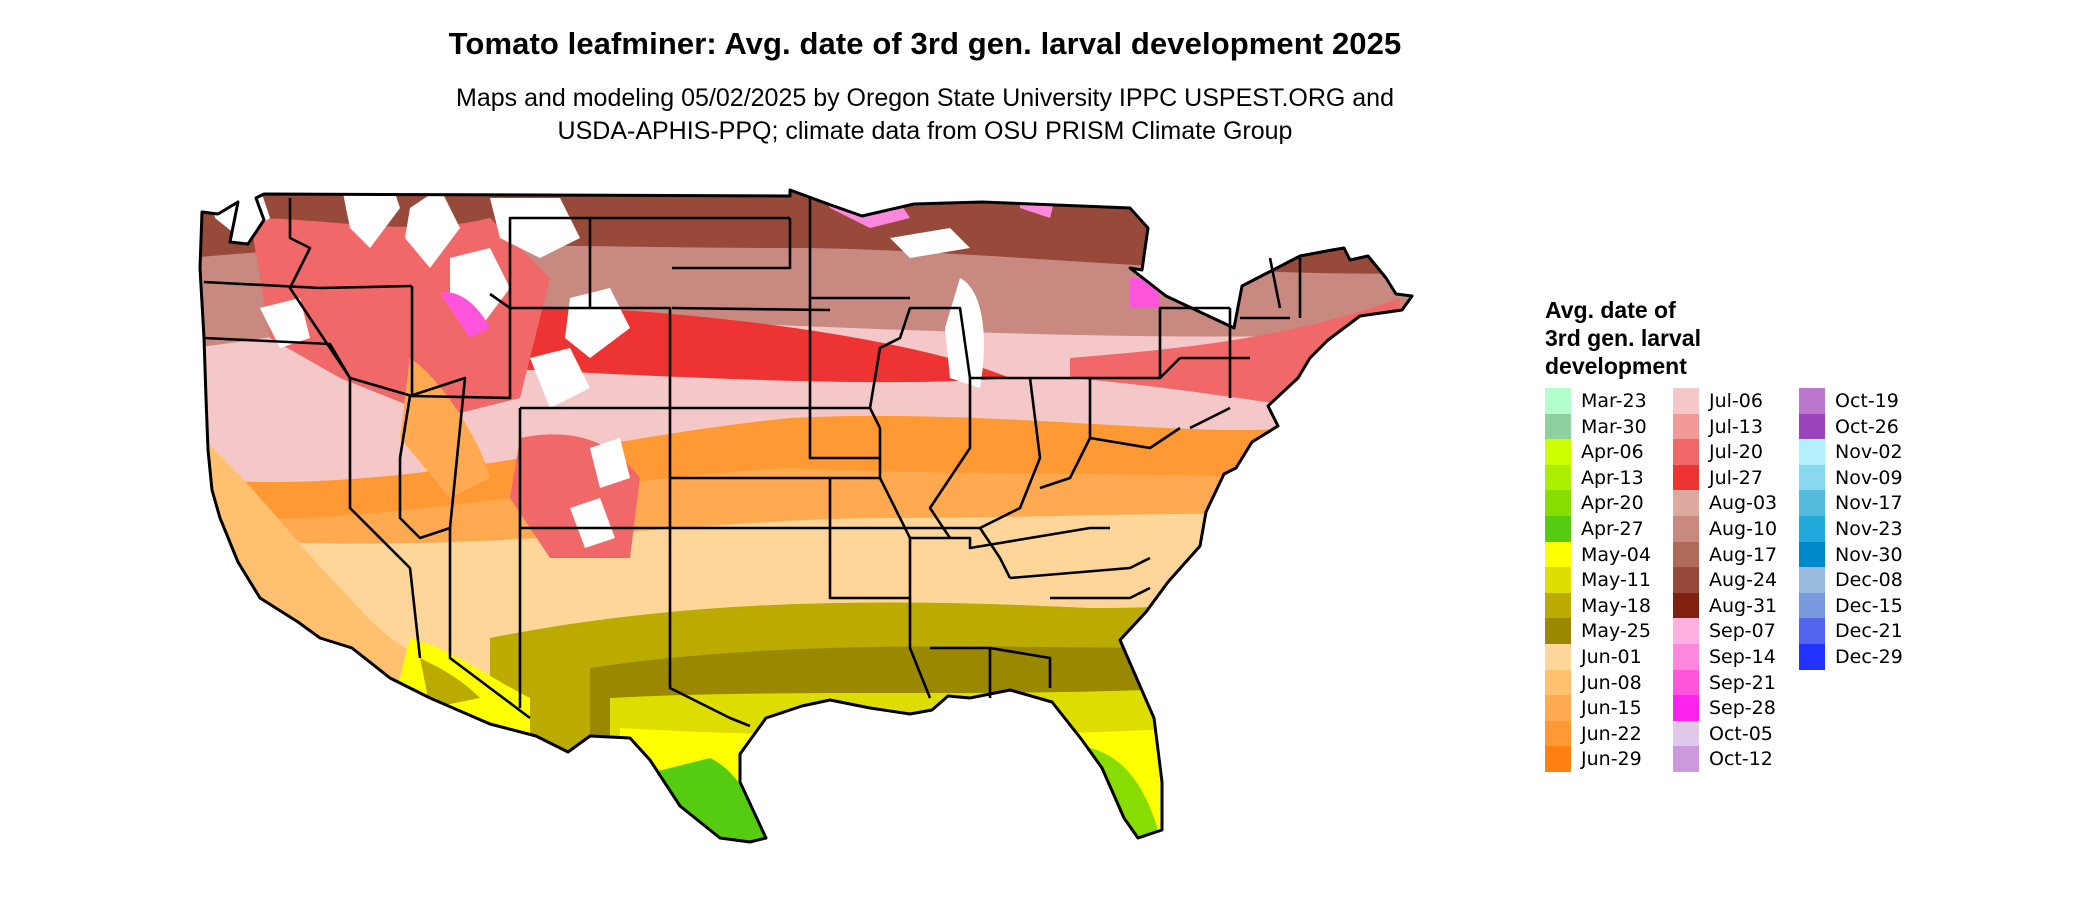 This screenshot has height=898, width=2100. I want to click on legend-label: Aug-10, so click(1743, 529).